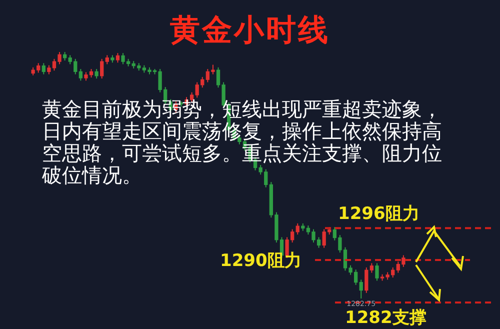 The width and height of the screenshot is (500, 329). I want to click on ref-line-label: 1282支撑, so click(385, 318).